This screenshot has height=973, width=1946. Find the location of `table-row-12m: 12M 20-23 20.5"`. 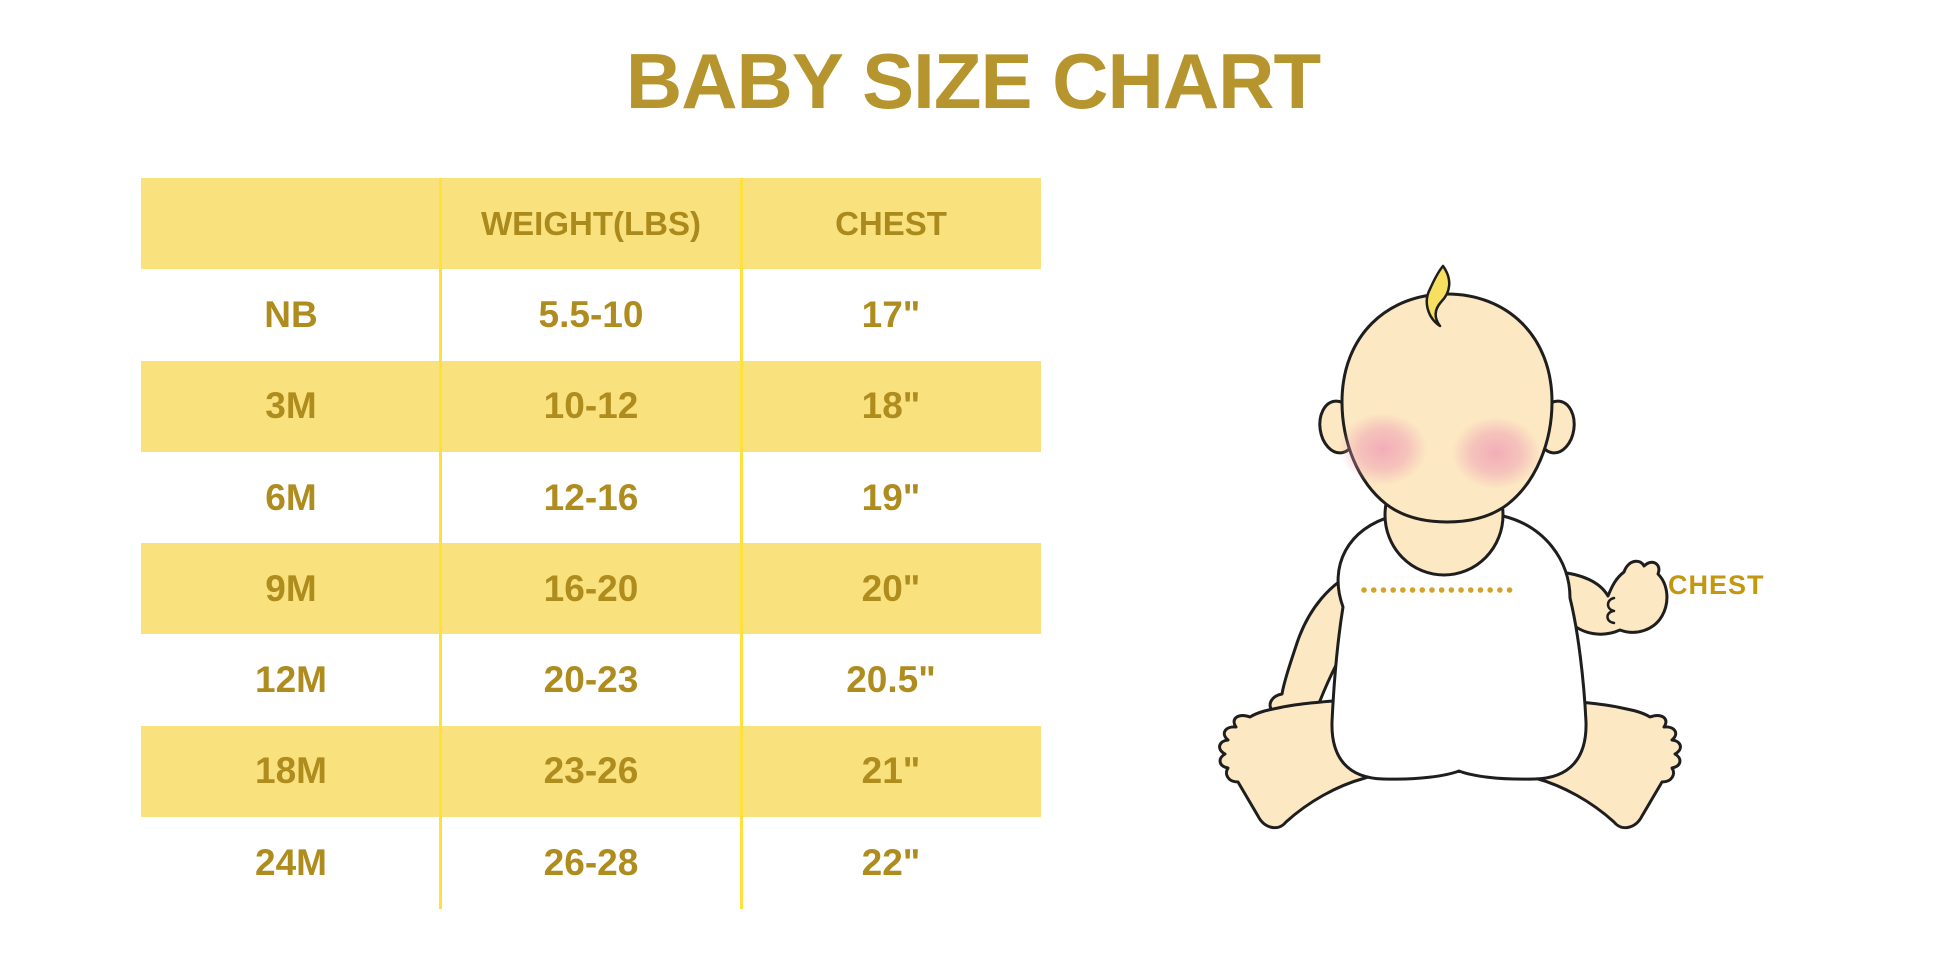

table-row-12m: 12M 20-23 20.5" is located at coordinates (591, 679).